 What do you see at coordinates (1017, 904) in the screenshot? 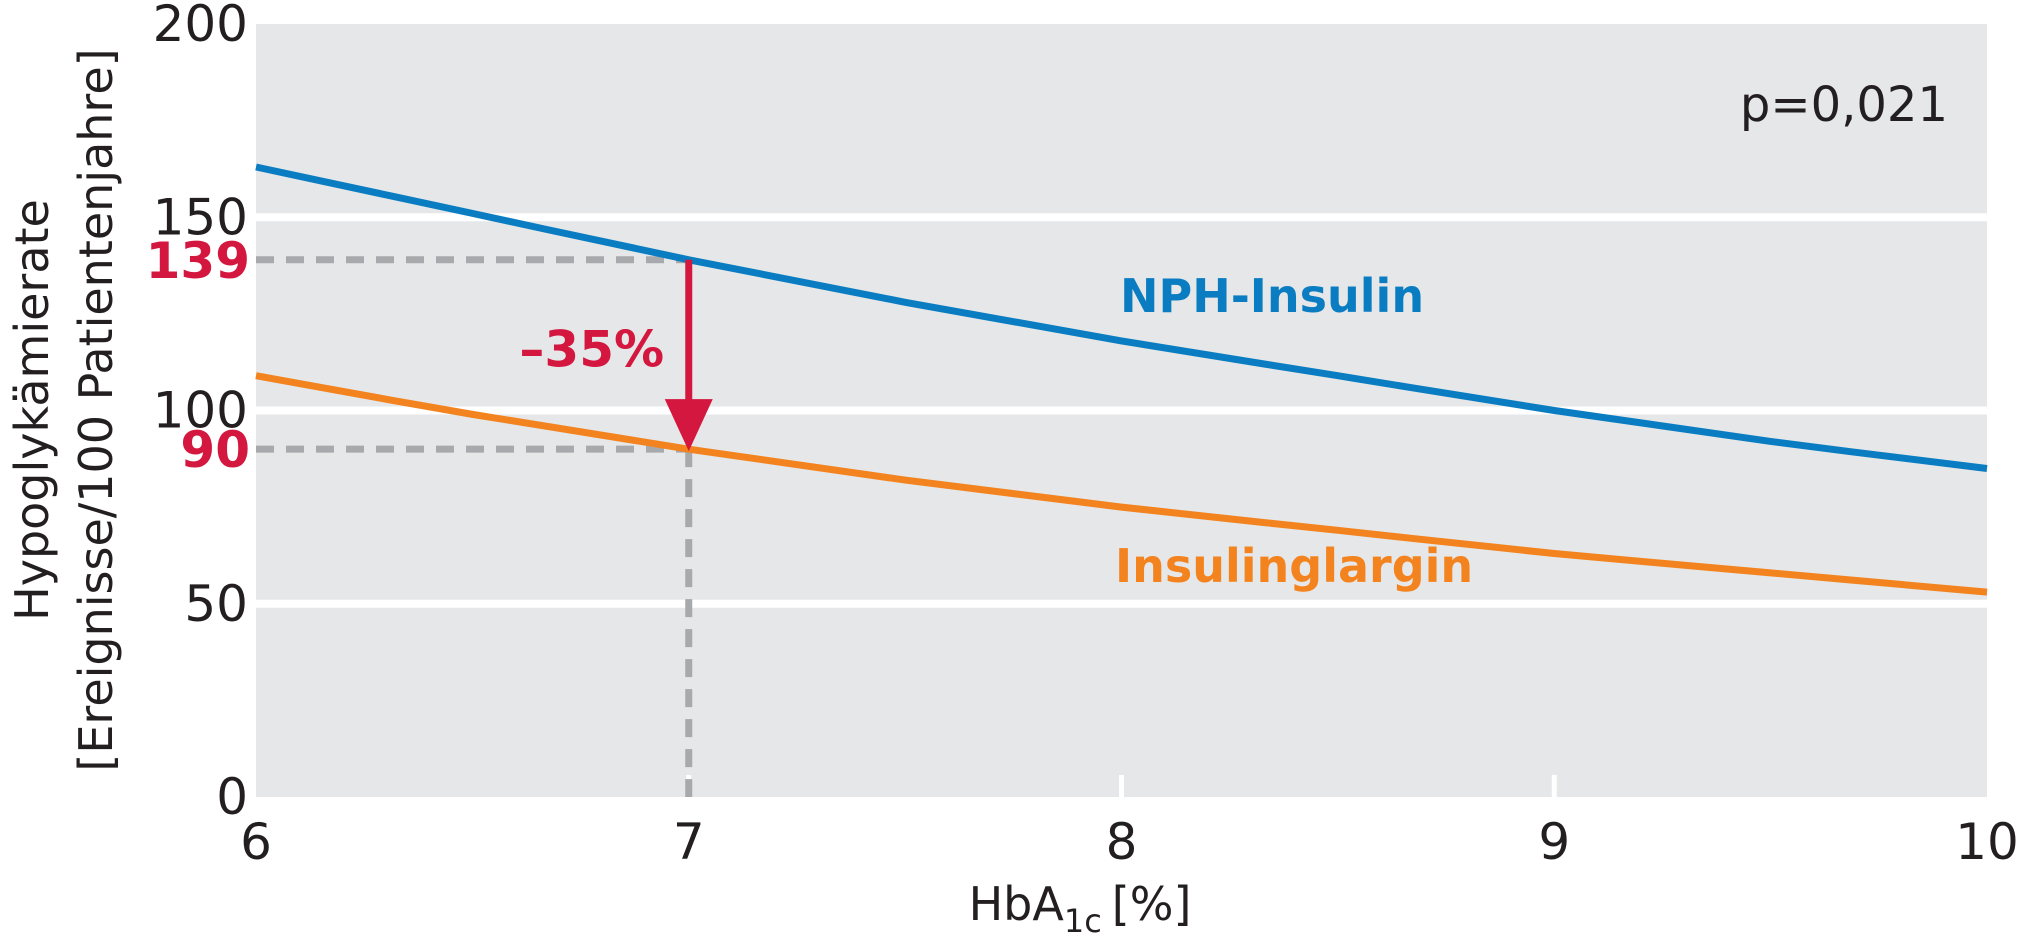
I see `x-axis-title-main: HbA` at bounding box center [1017, 904].